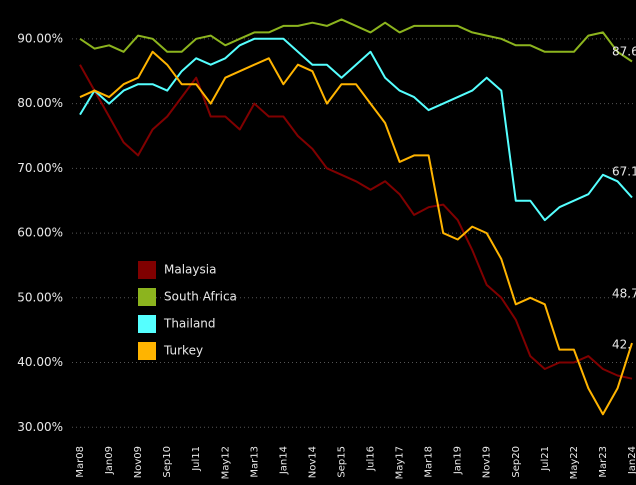 Image resolution: width=636 pixels, height=485 pixels. Describe the element at coordinates (621, 345) in the screenshot. I see `end-label: 42.` at that location.